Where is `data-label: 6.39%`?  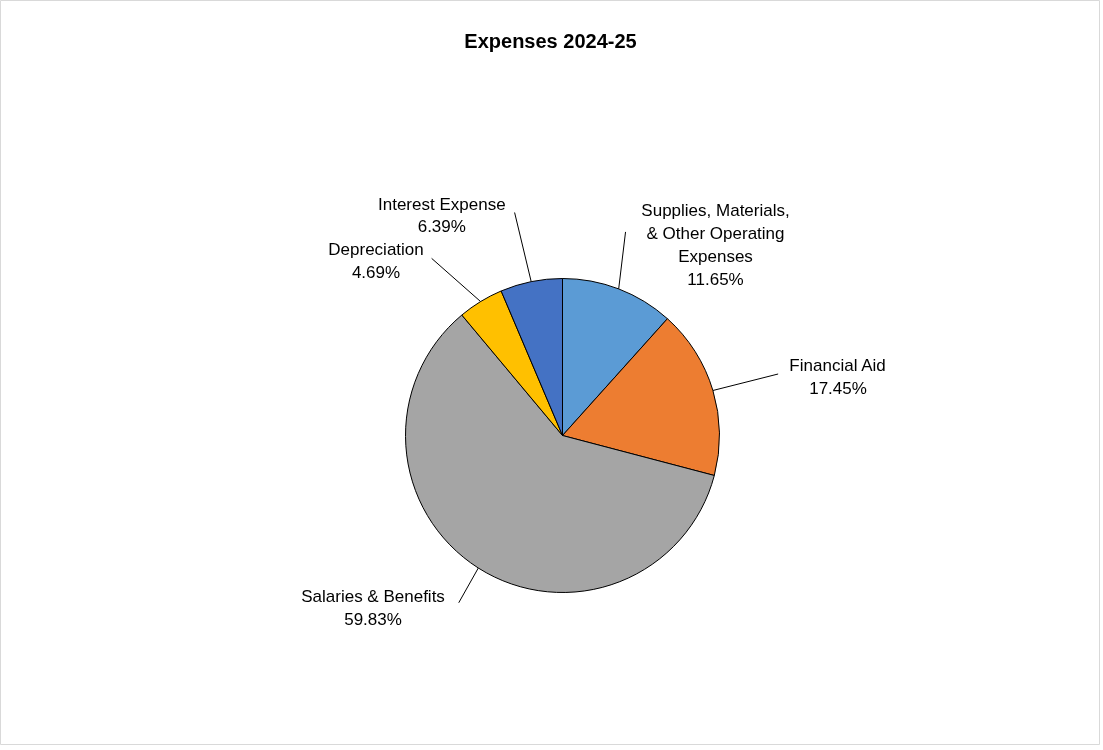
data-label: 6.39% is located at coordinates (441, 227).